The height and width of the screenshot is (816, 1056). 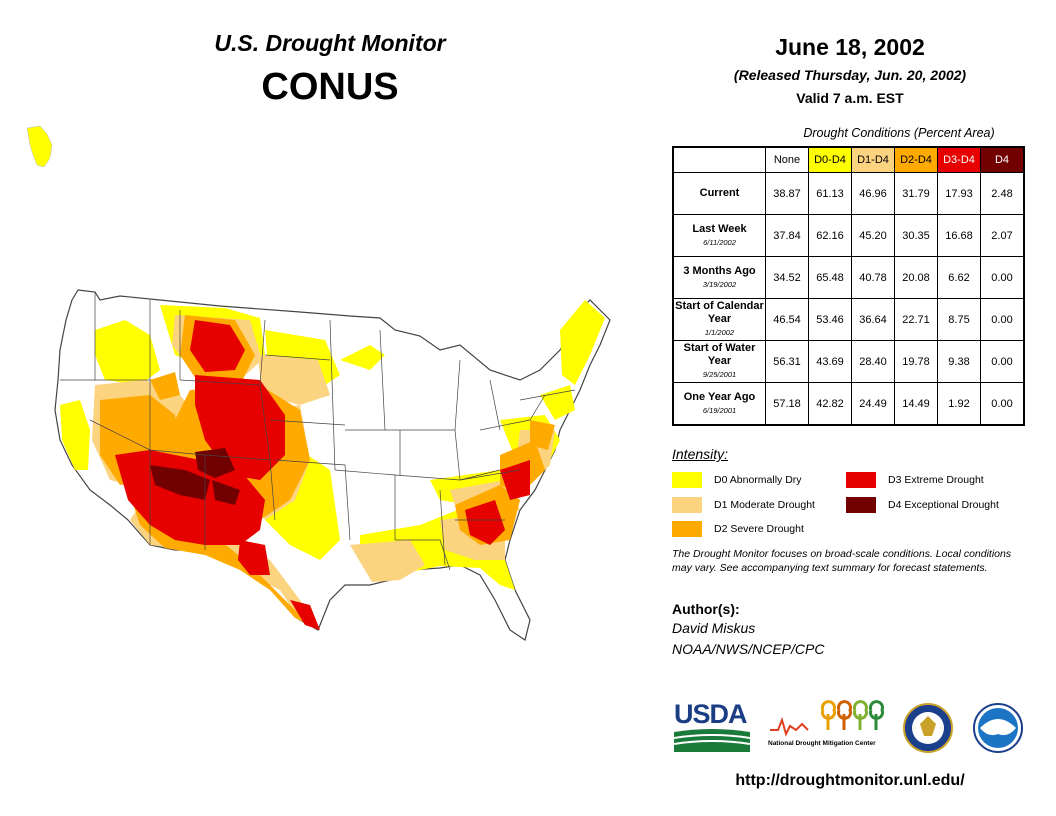 I want to click on table-cell: 31.79, so click(x=916, y=193).